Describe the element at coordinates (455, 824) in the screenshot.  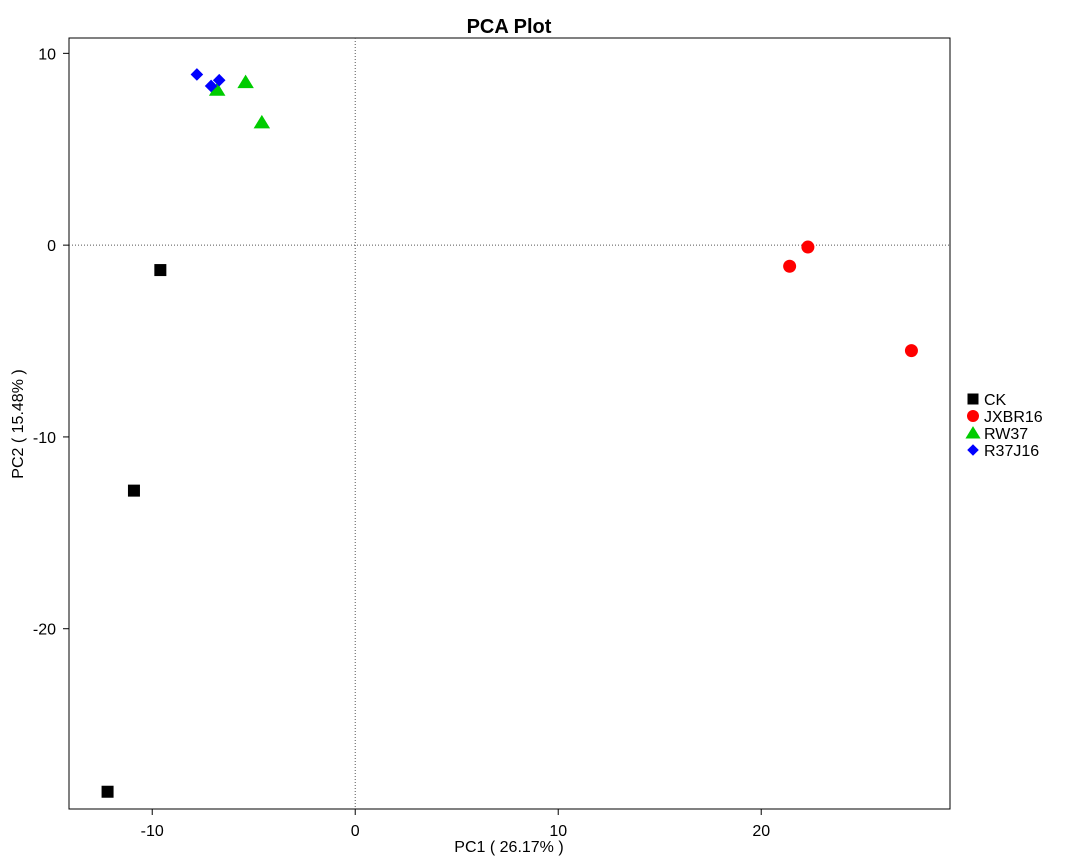
I see `x-axis-ticks: -10 0 10 20` at that location.